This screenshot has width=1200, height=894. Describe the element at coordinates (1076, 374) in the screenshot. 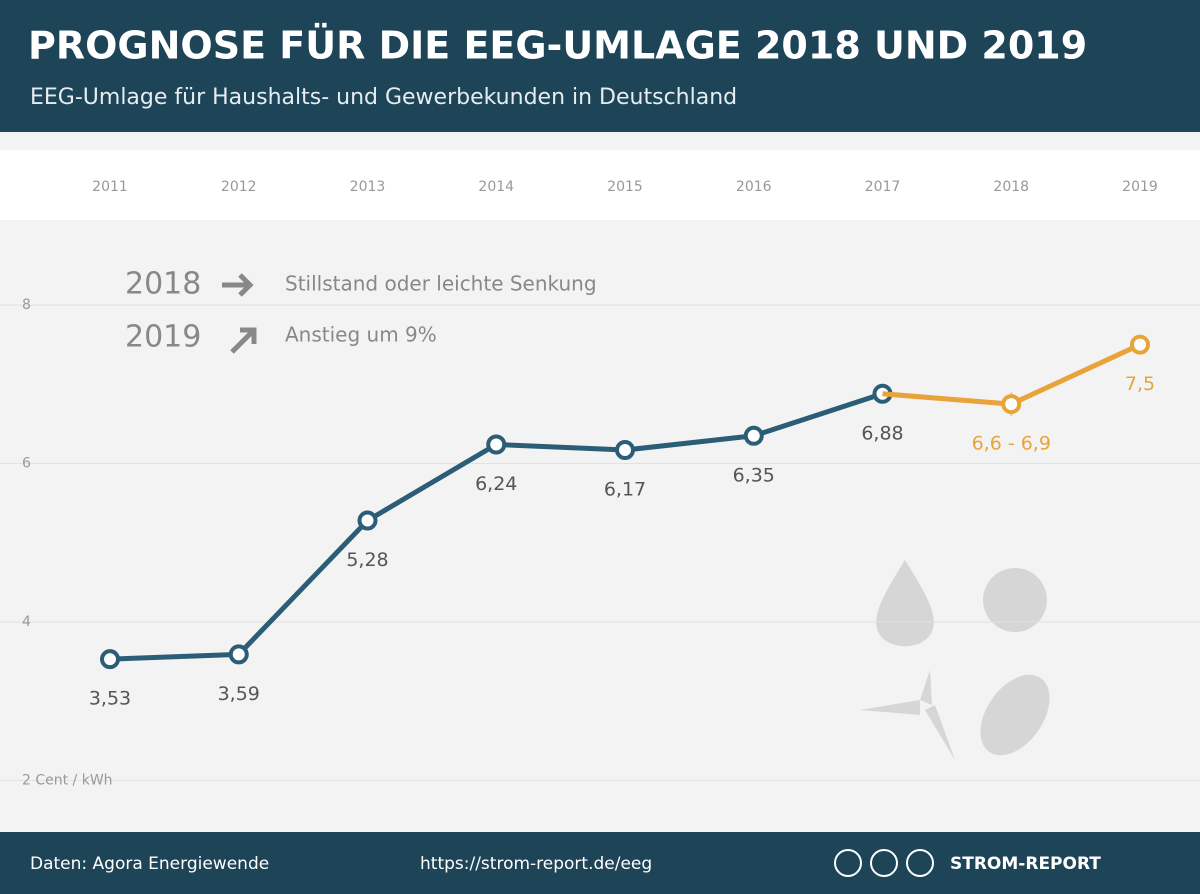

I see `line` at that location.